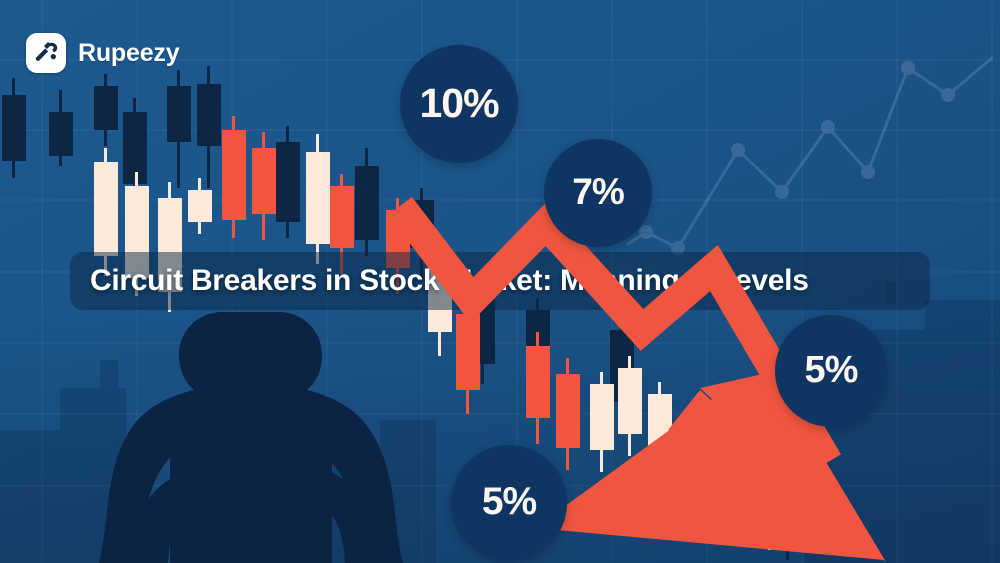  I want to click on brand-name: Rupeezy, so click(129, 52).